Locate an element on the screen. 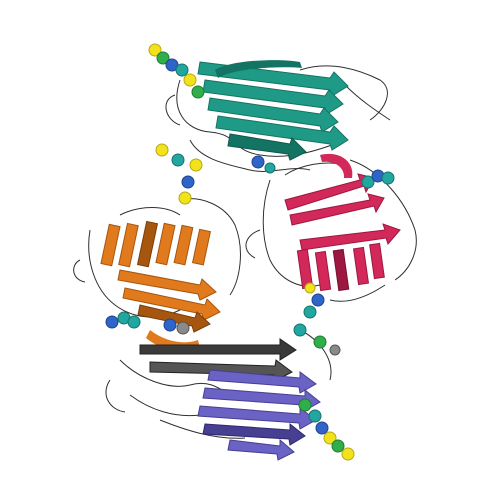 This screenshot has height=500, width=500. teal-strands is located at coordinates (273, 110).